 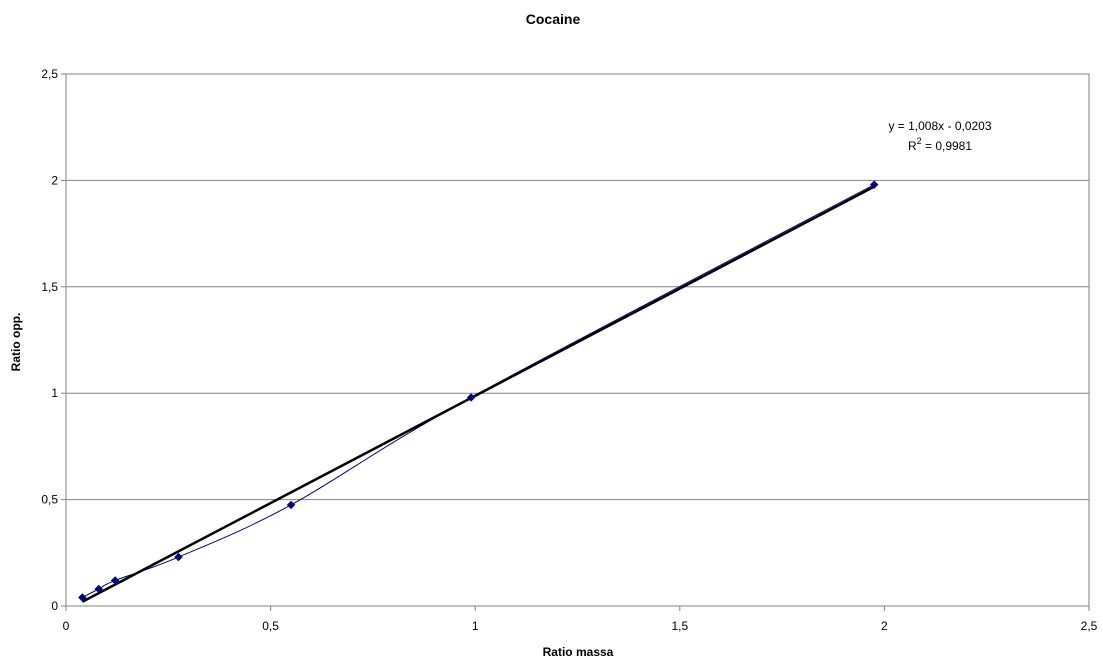 What do you see at coordinates (553, 19) in the screenshot?
I see `chart-title: Cocaine` at bounding box center [553, 19].